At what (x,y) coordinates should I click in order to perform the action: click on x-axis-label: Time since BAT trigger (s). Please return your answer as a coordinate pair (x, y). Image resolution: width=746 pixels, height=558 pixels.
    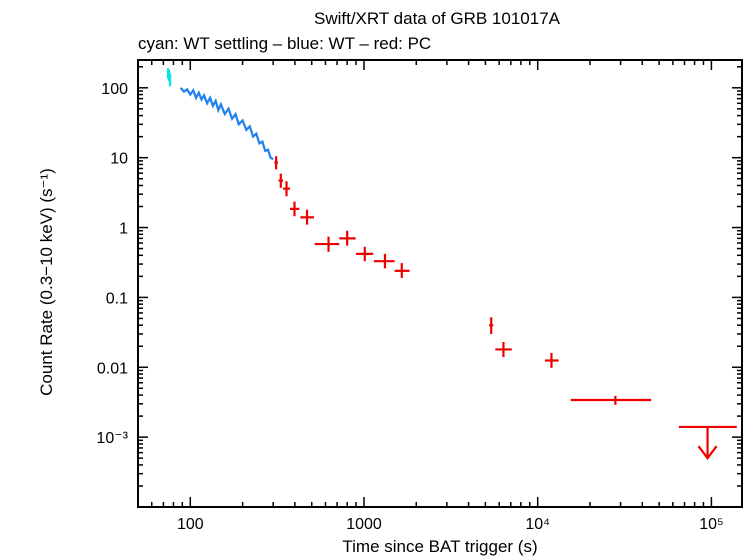
    Looking at the image, I should click on (439, 546).